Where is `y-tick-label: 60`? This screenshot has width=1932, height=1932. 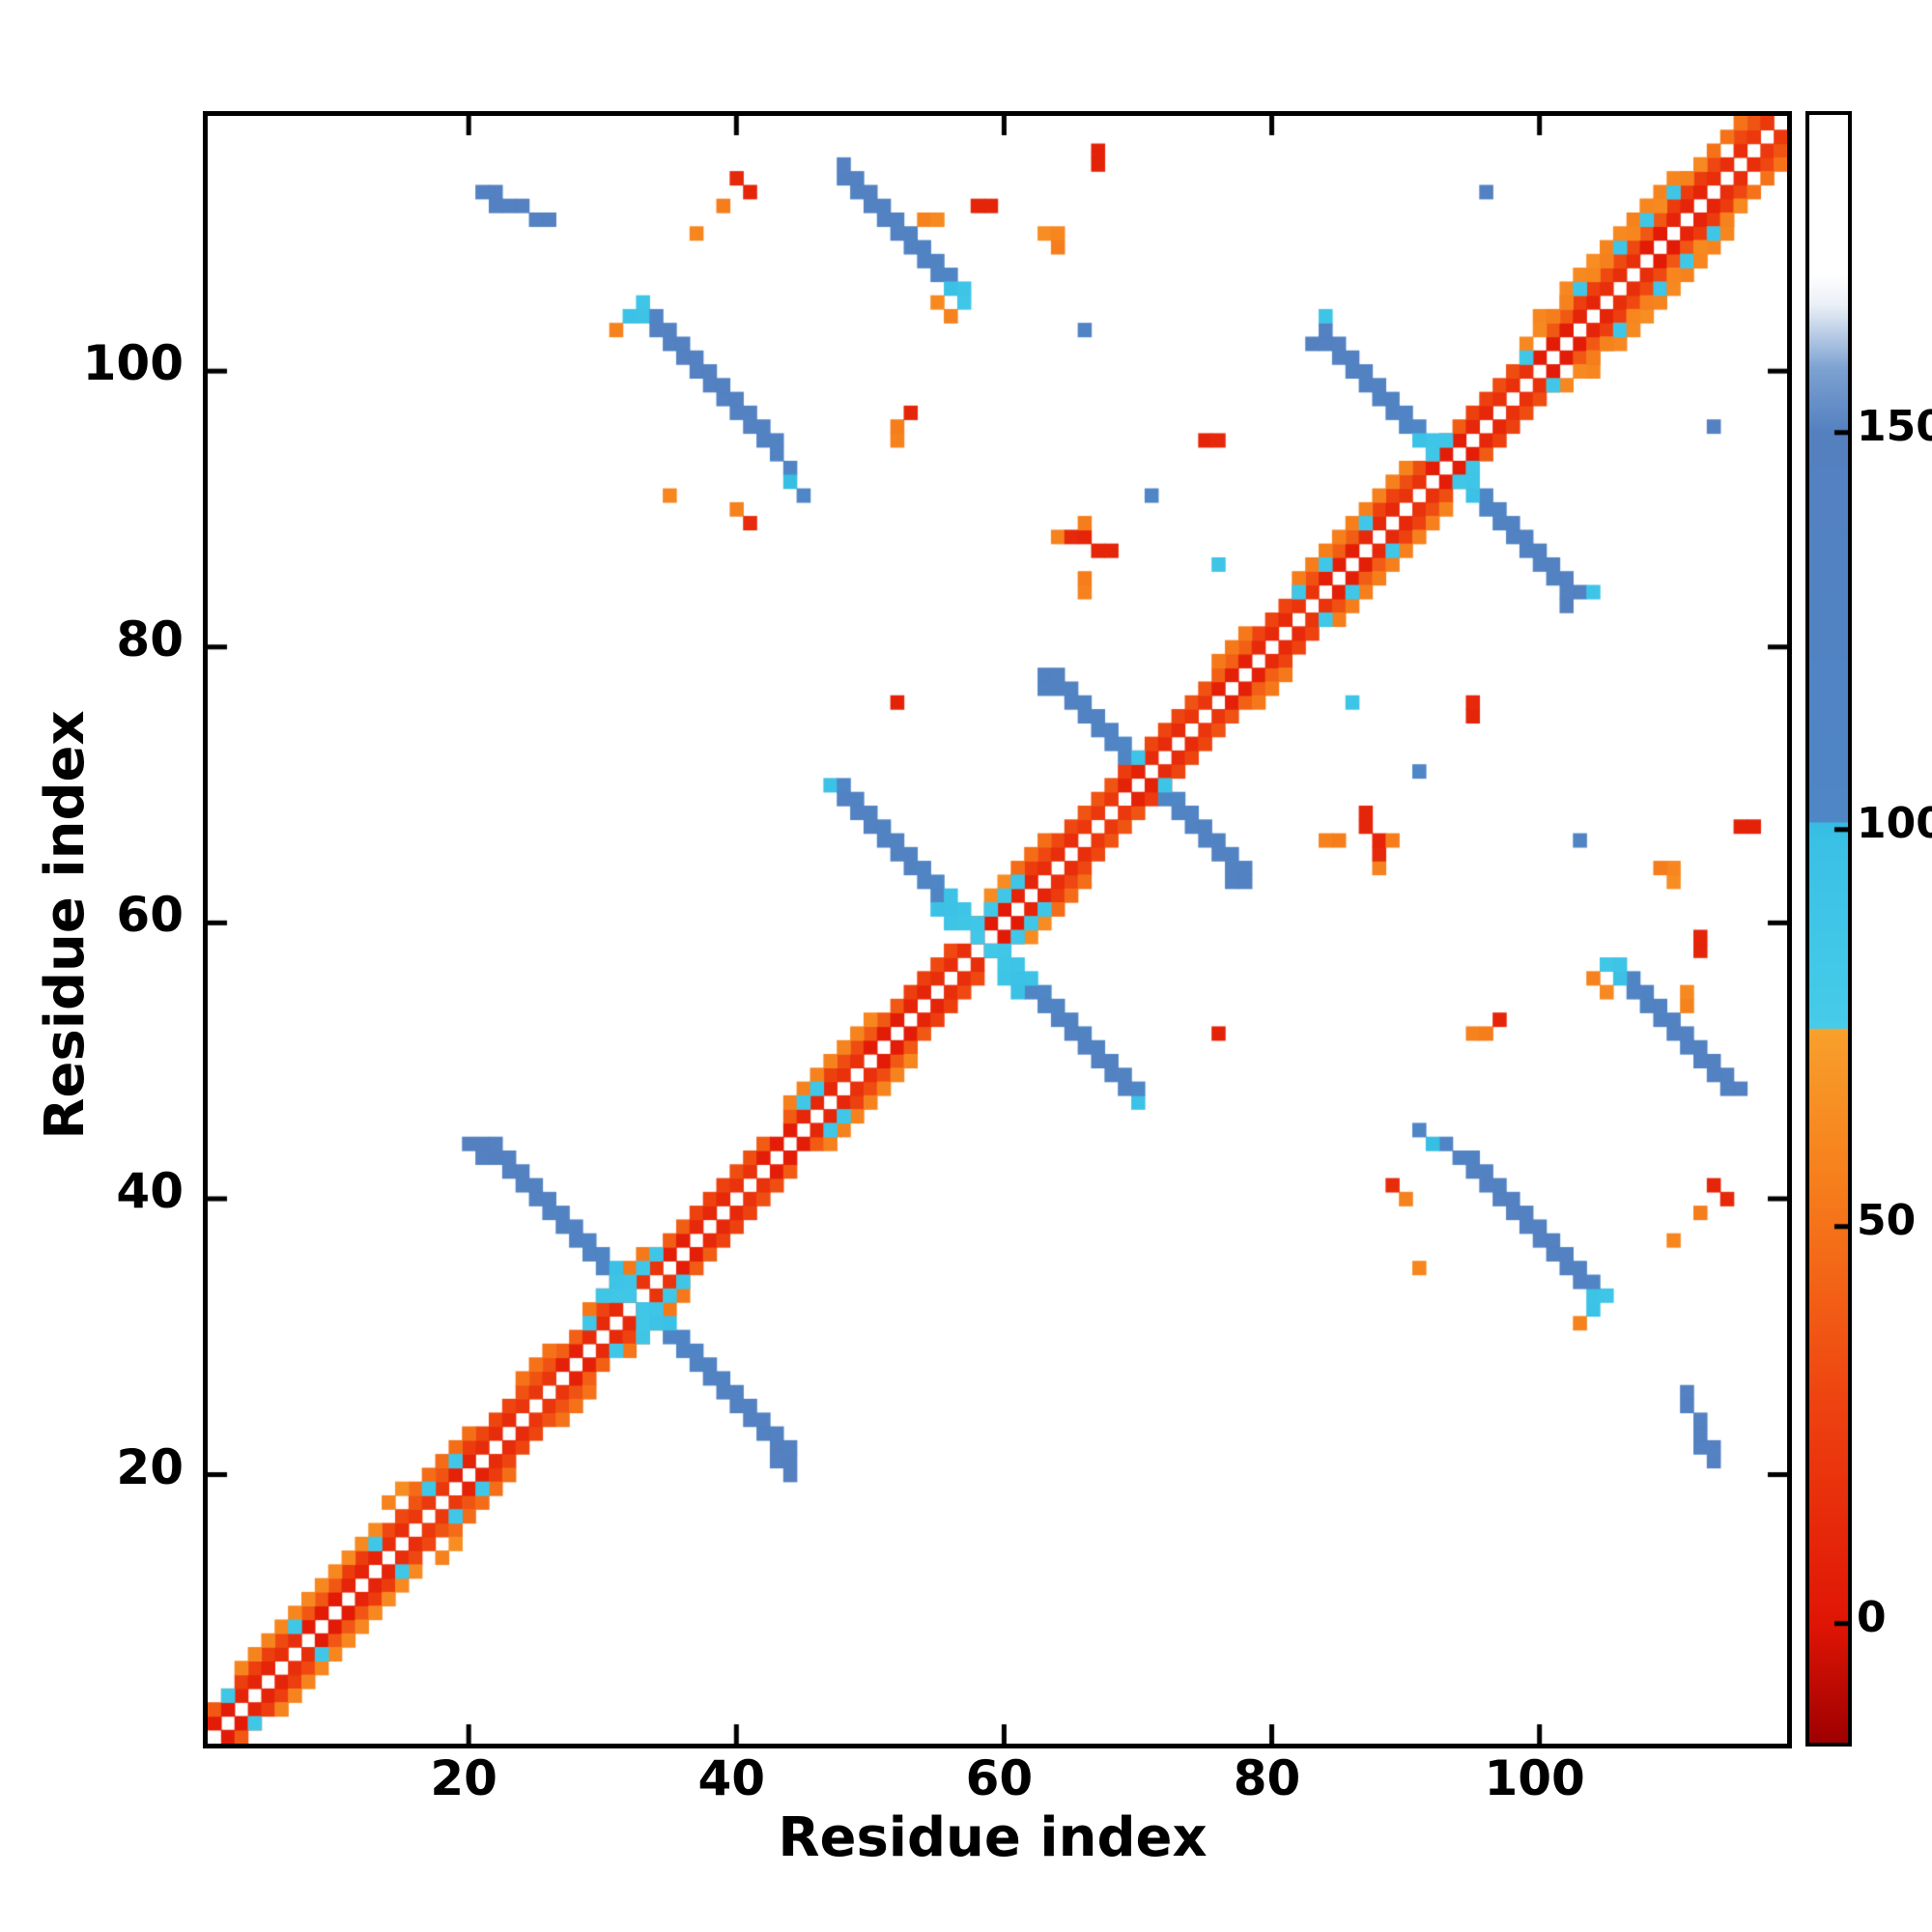 y-tick-label: 60 is located at coordinates (150, 915).